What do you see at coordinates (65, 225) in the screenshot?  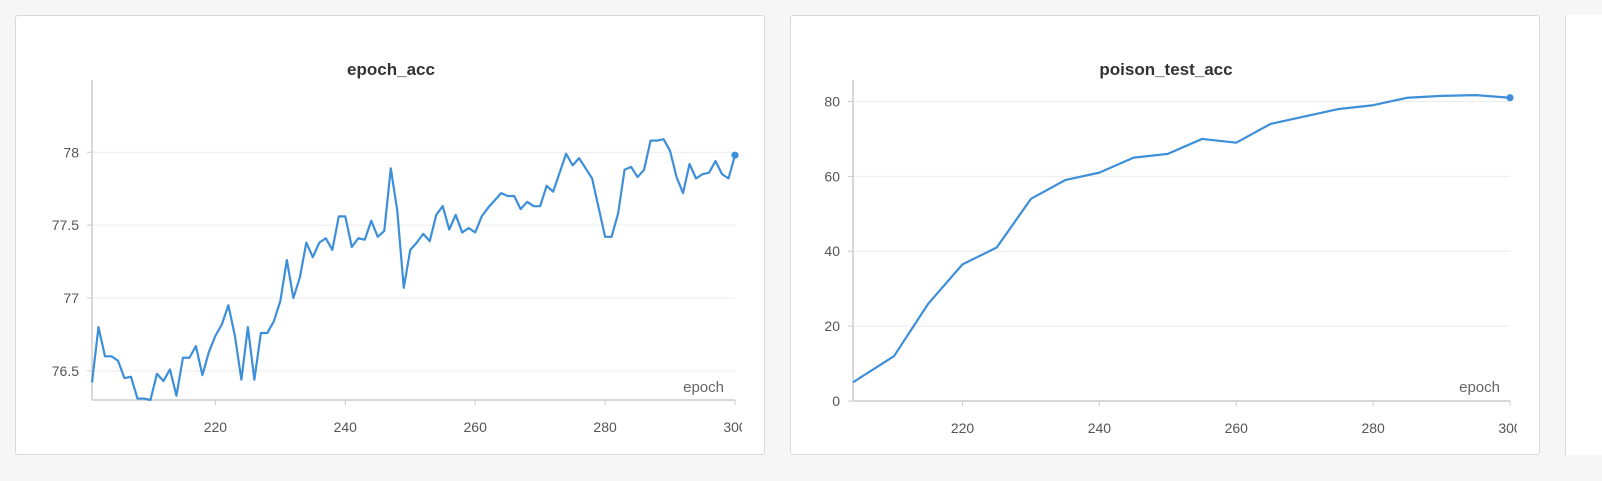 I see `y-tick-label: 77.5` at bounding box center [65, 225].